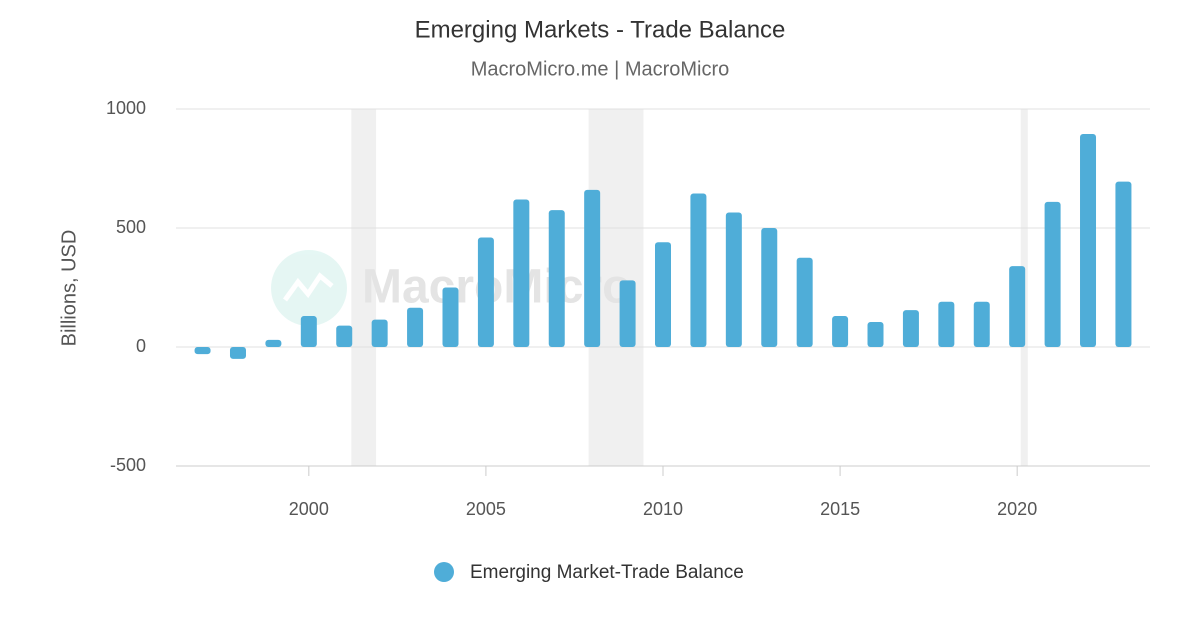 The height and width of the screenshot is (630, 1200). I want to click on x-tick-label: 2000, so click(309, 509).